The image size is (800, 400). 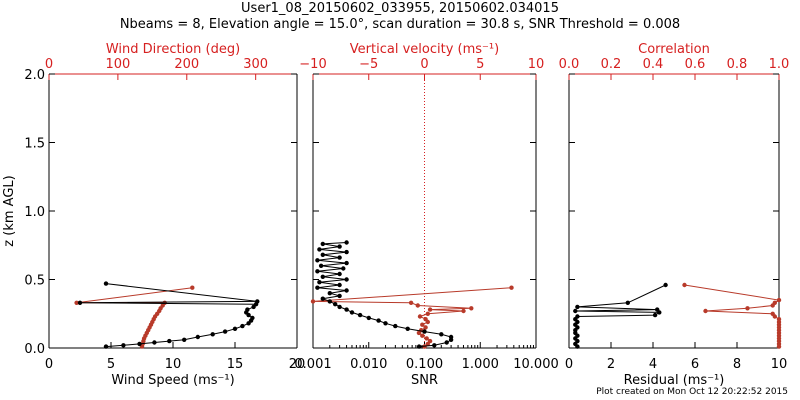 What do you see at coordinates (424, 364) in the screenshot?
I see `x-tick-label-bottom: 0.100` at bounding box center [424, 364].